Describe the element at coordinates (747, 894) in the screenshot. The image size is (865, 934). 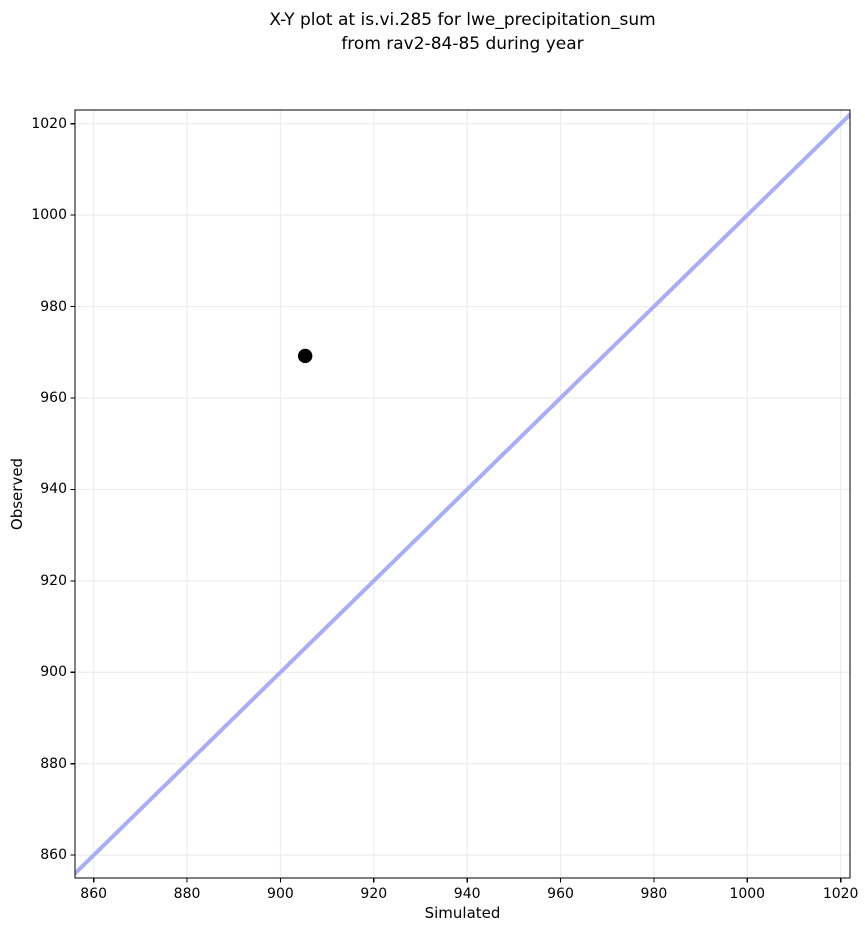
I see `x-tick-label-1000: 1000` at that location.